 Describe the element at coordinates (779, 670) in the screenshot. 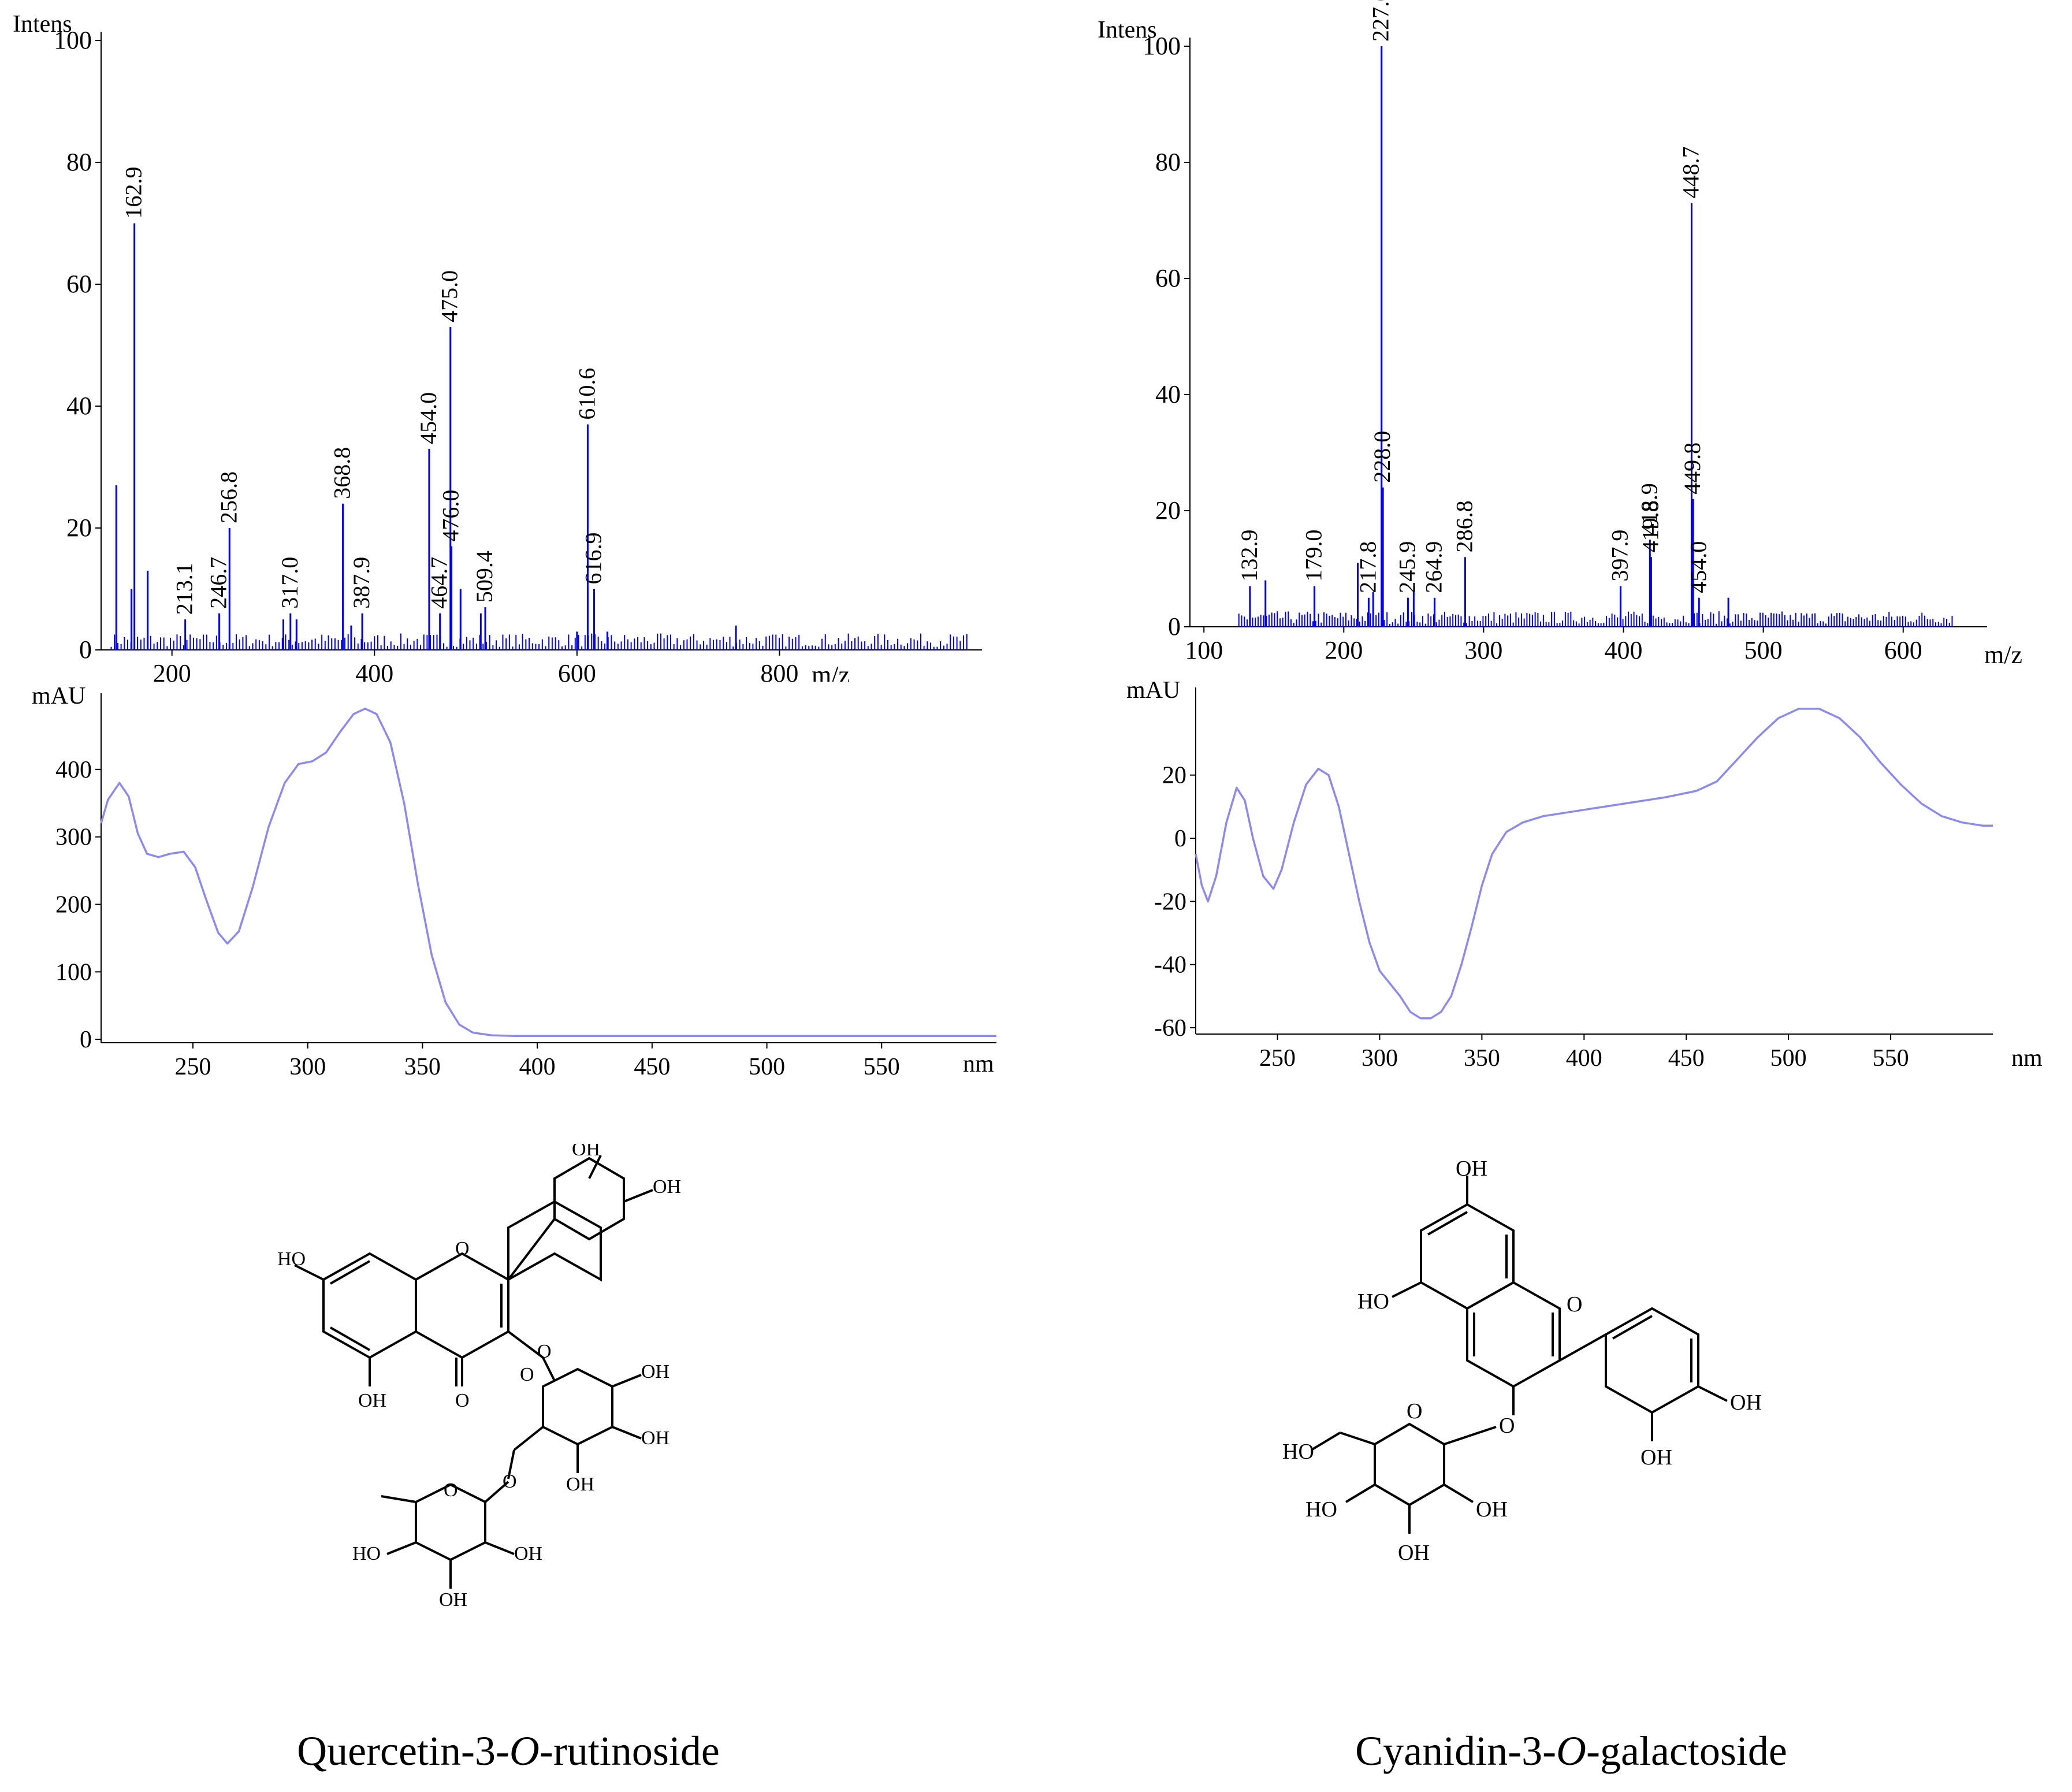

I see `ms-left-x-tick-label: 800` at that location.